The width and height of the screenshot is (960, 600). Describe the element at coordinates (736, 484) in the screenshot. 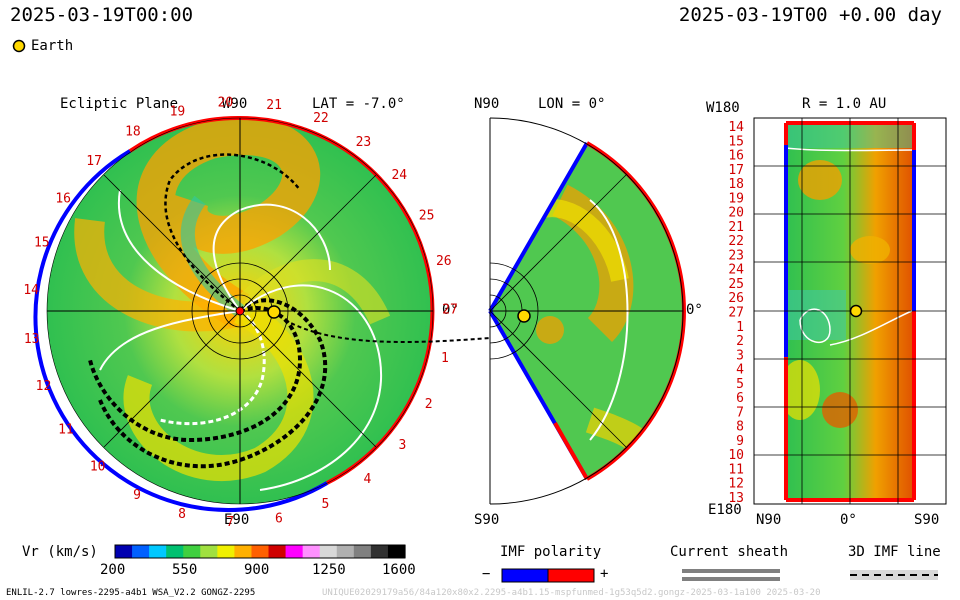

I see `radial-y-label-12: 12` at that location.